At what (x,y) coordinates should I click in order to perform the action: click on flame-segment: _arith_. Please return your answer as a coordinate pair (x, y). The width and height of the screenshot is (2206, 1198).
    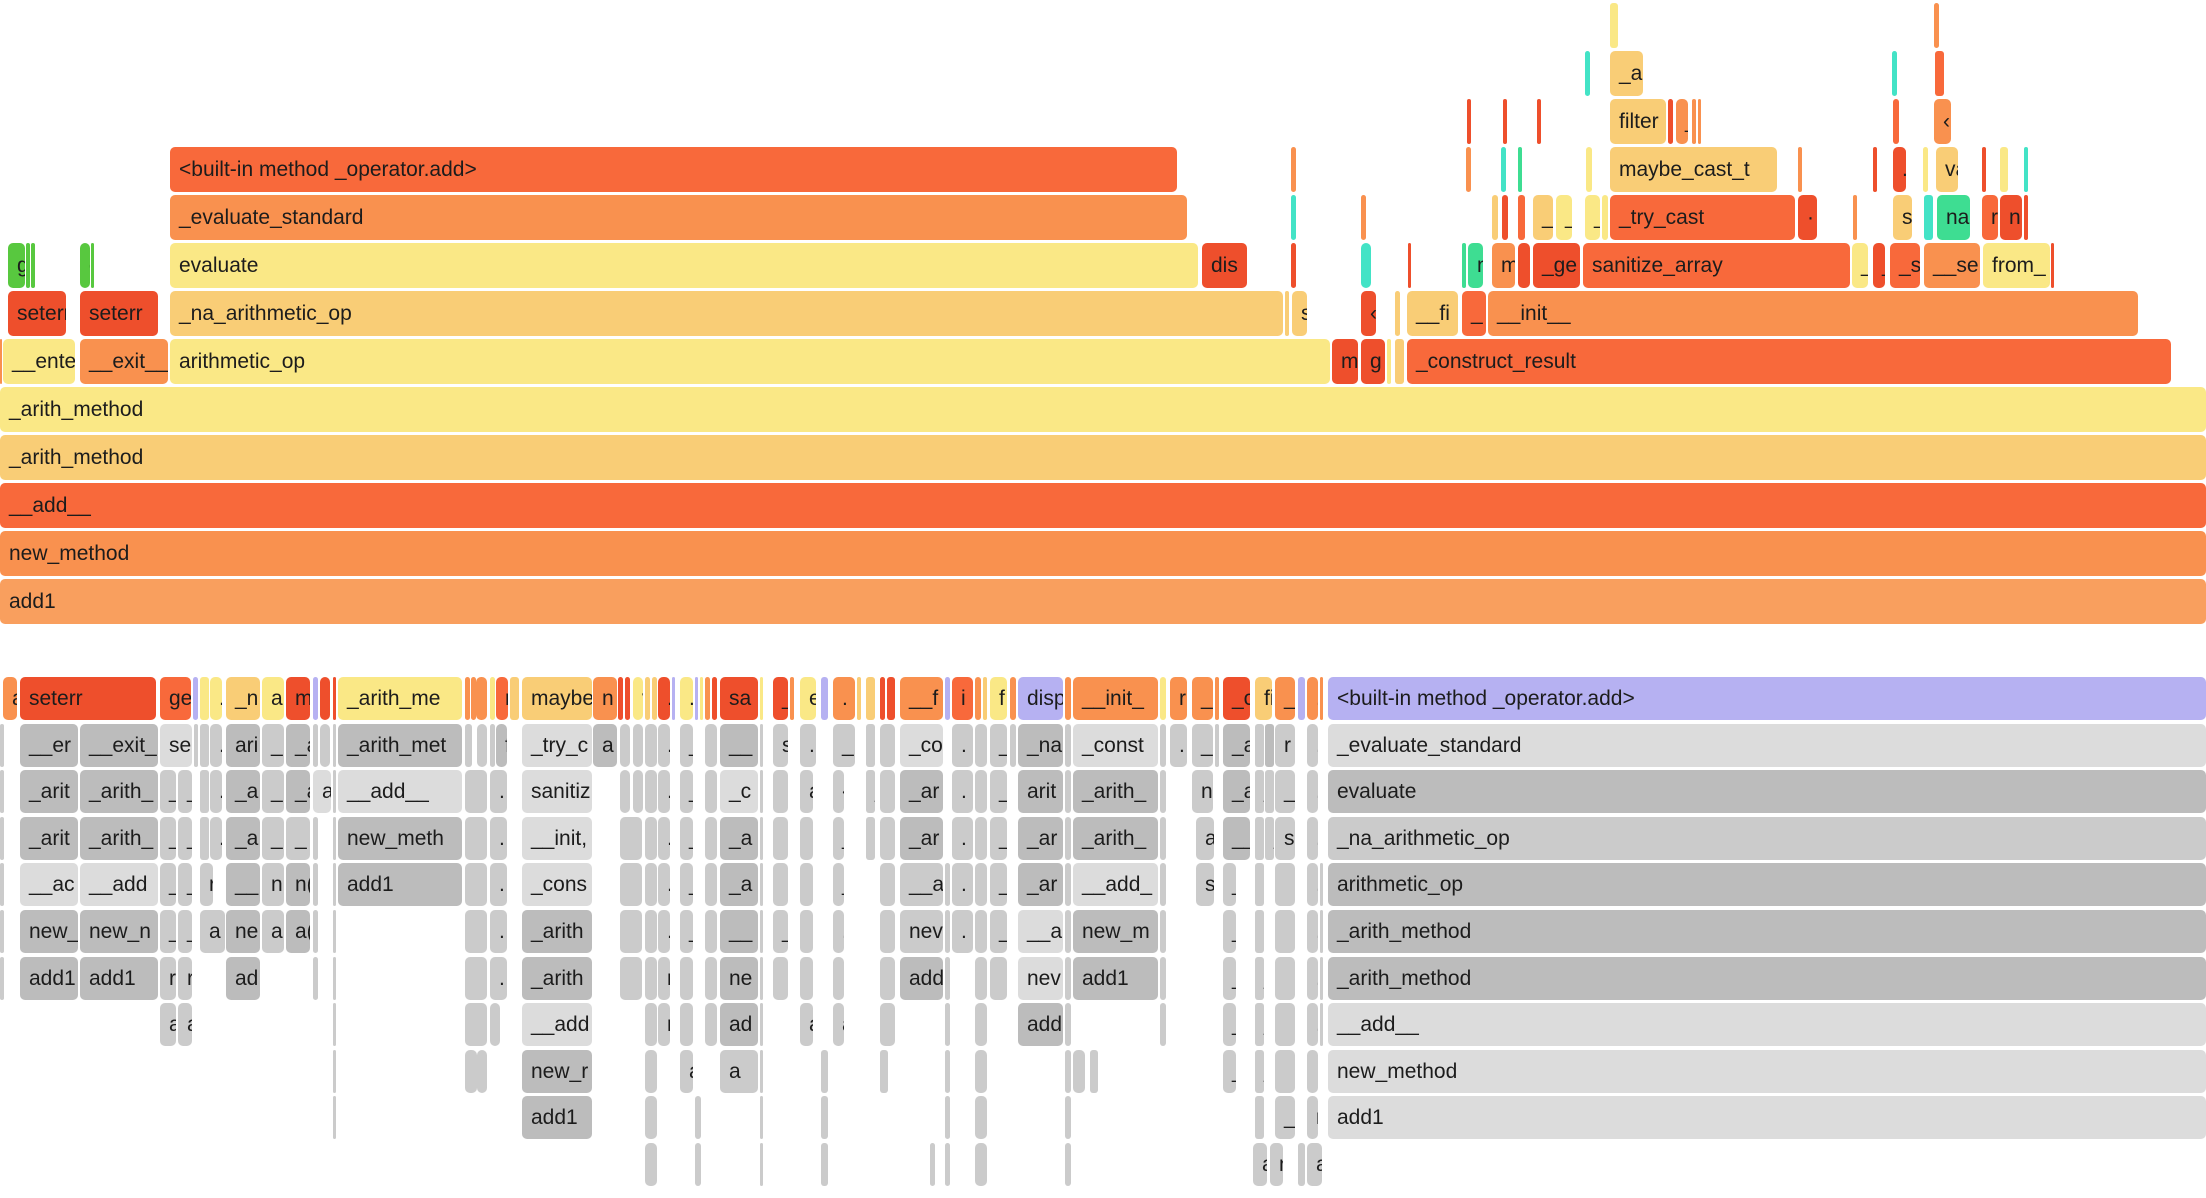
    Looking at the image, I should click on (1115, 792).